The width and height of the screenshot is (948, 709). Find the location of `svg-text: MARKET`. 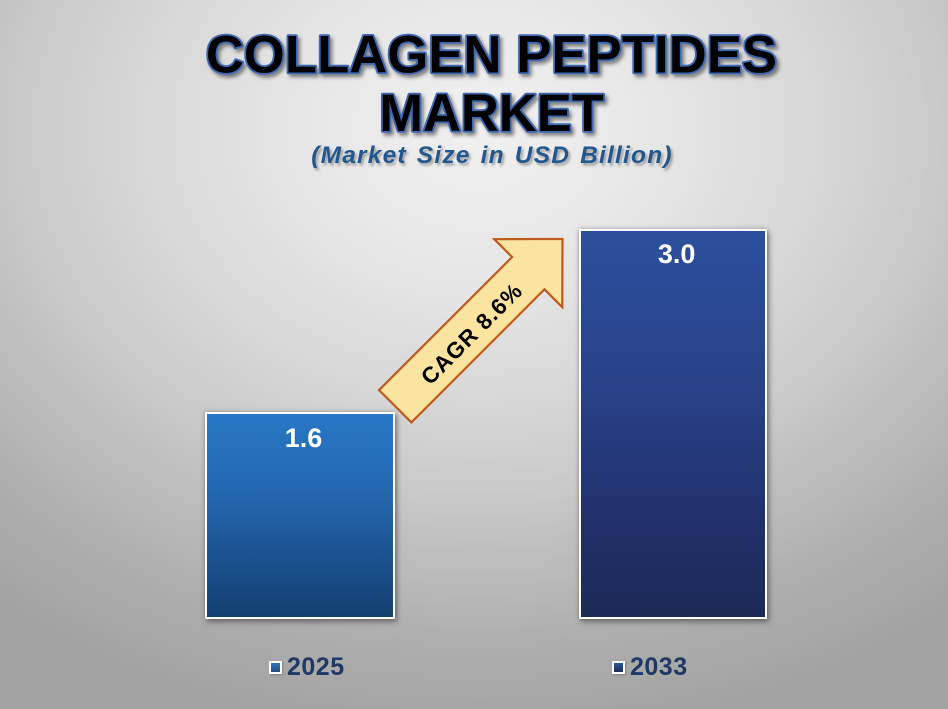

svg-text: MARKET is located at coordinates (491, 113).